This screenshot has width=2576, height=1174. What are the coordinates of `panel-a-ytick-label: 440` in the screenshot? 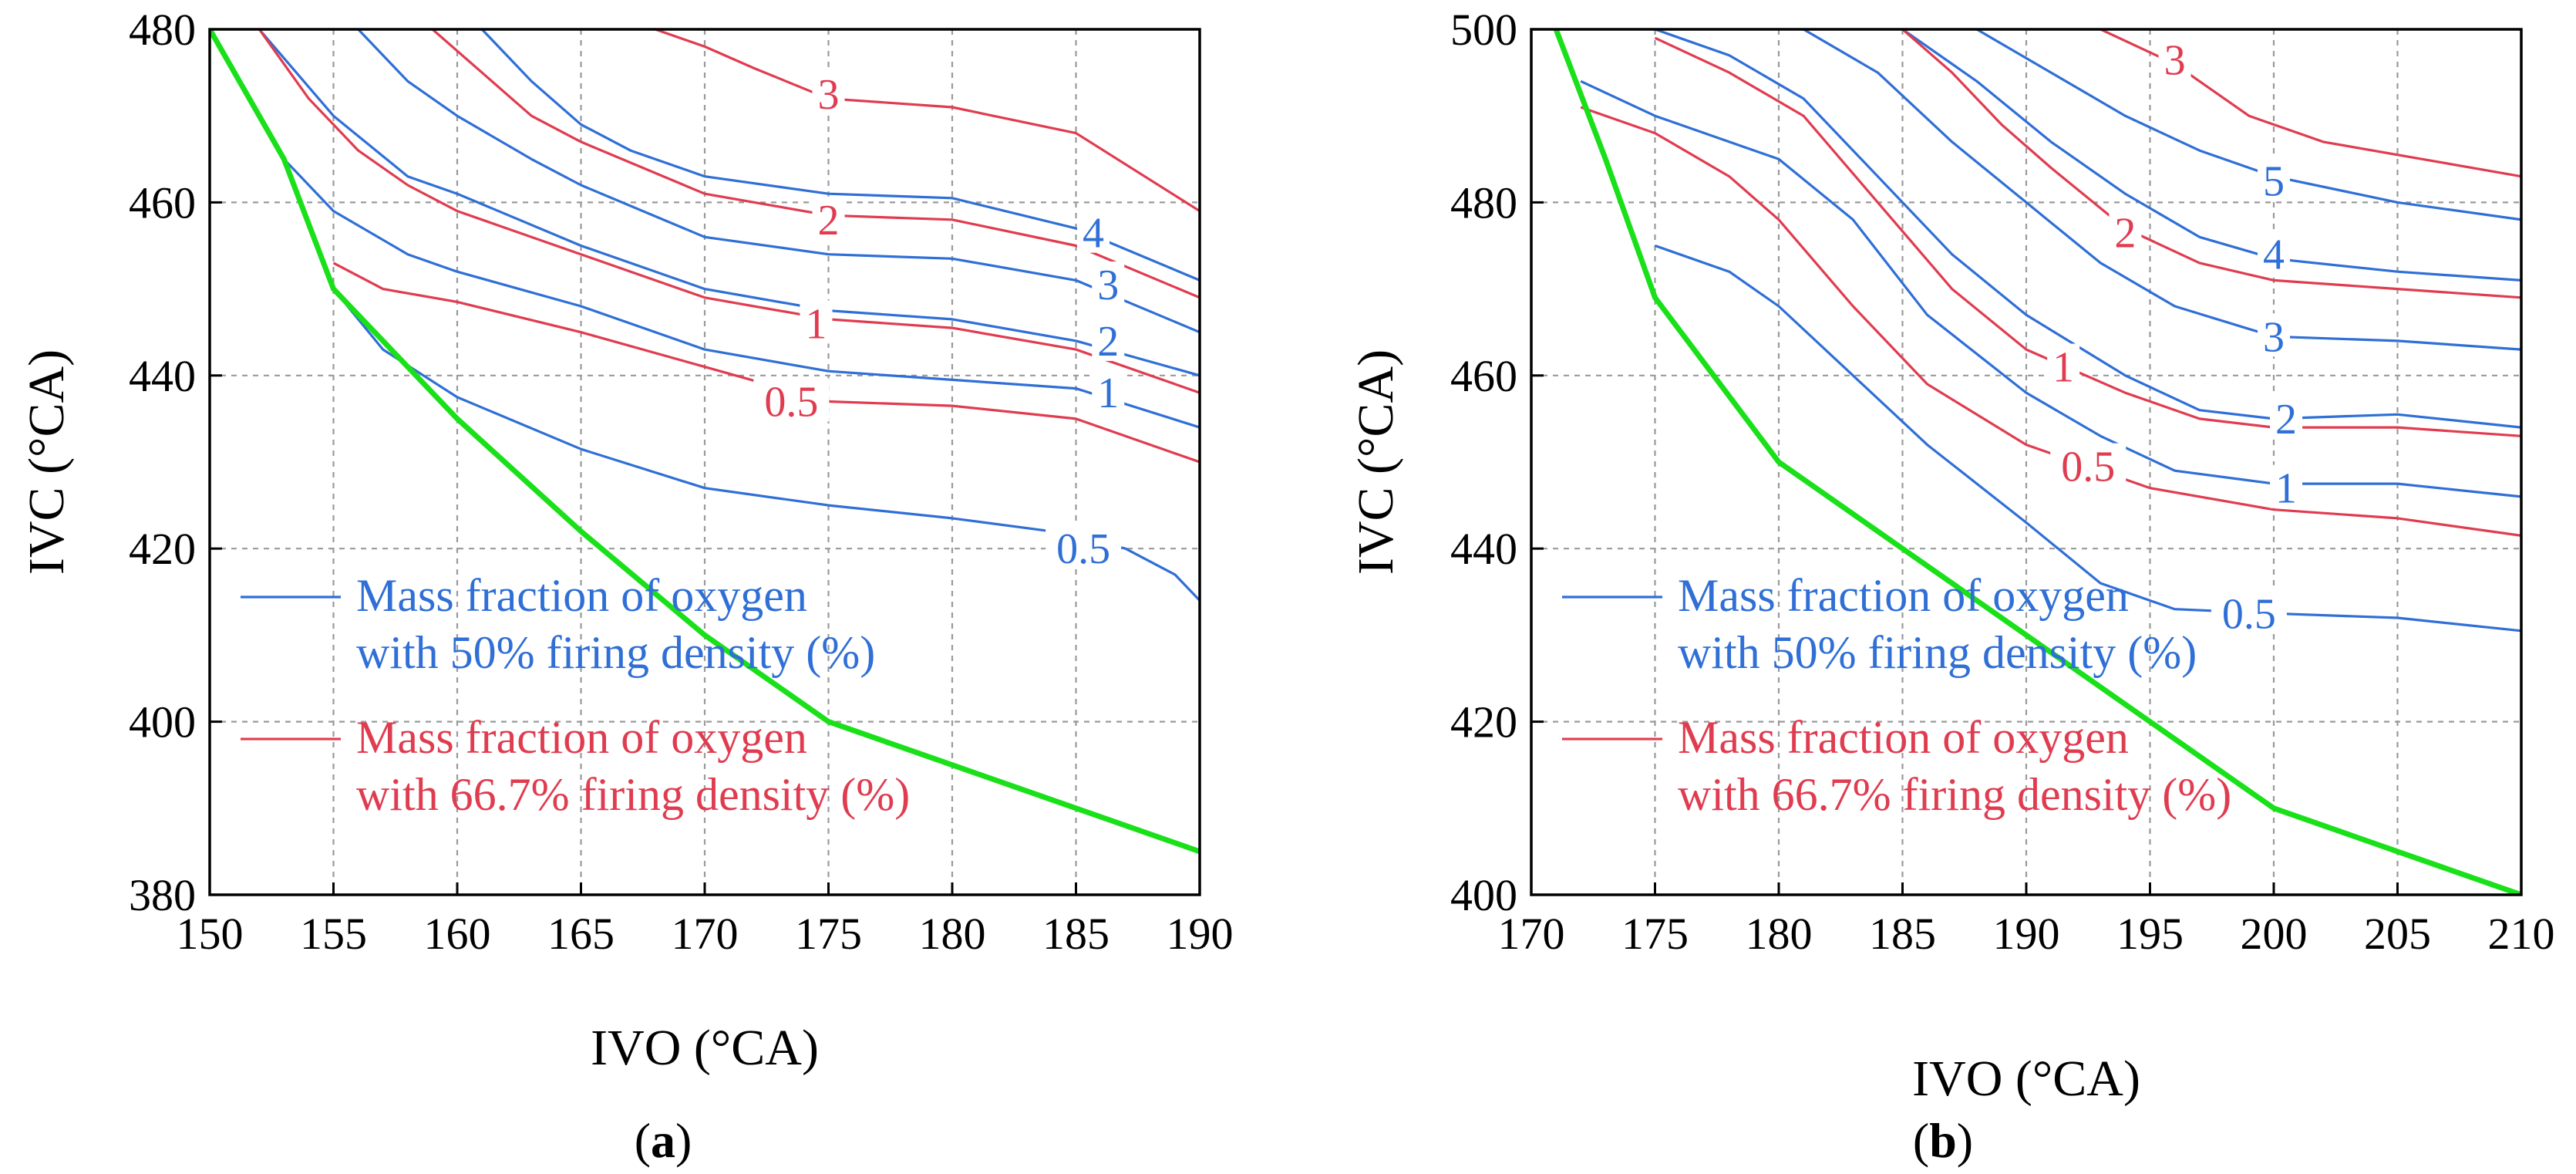 It's located at (163, 376).